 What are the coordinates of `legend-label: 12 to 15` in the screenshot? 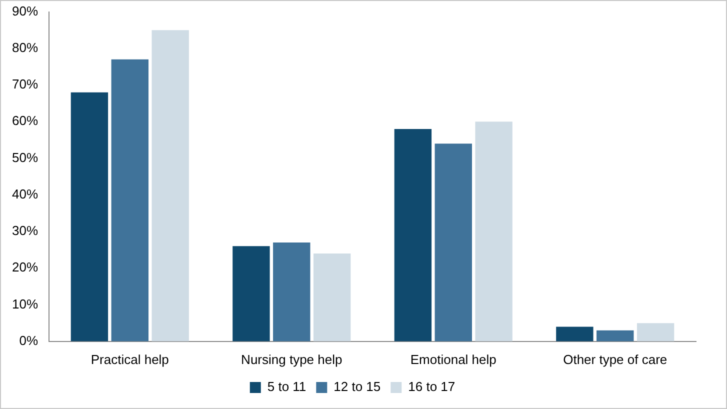 It's located at (357, 386).